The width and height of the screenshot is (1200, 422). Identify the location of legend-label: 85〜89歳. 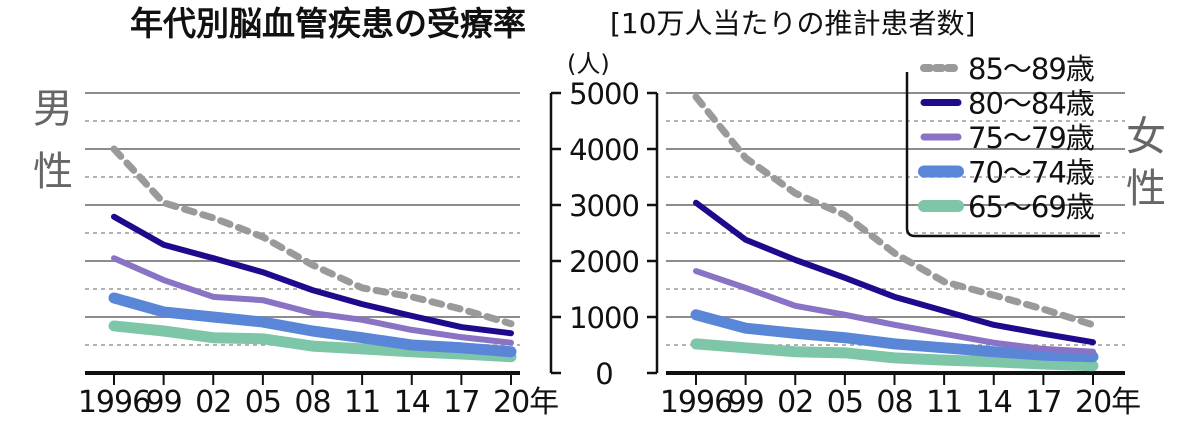
(1031, 69).